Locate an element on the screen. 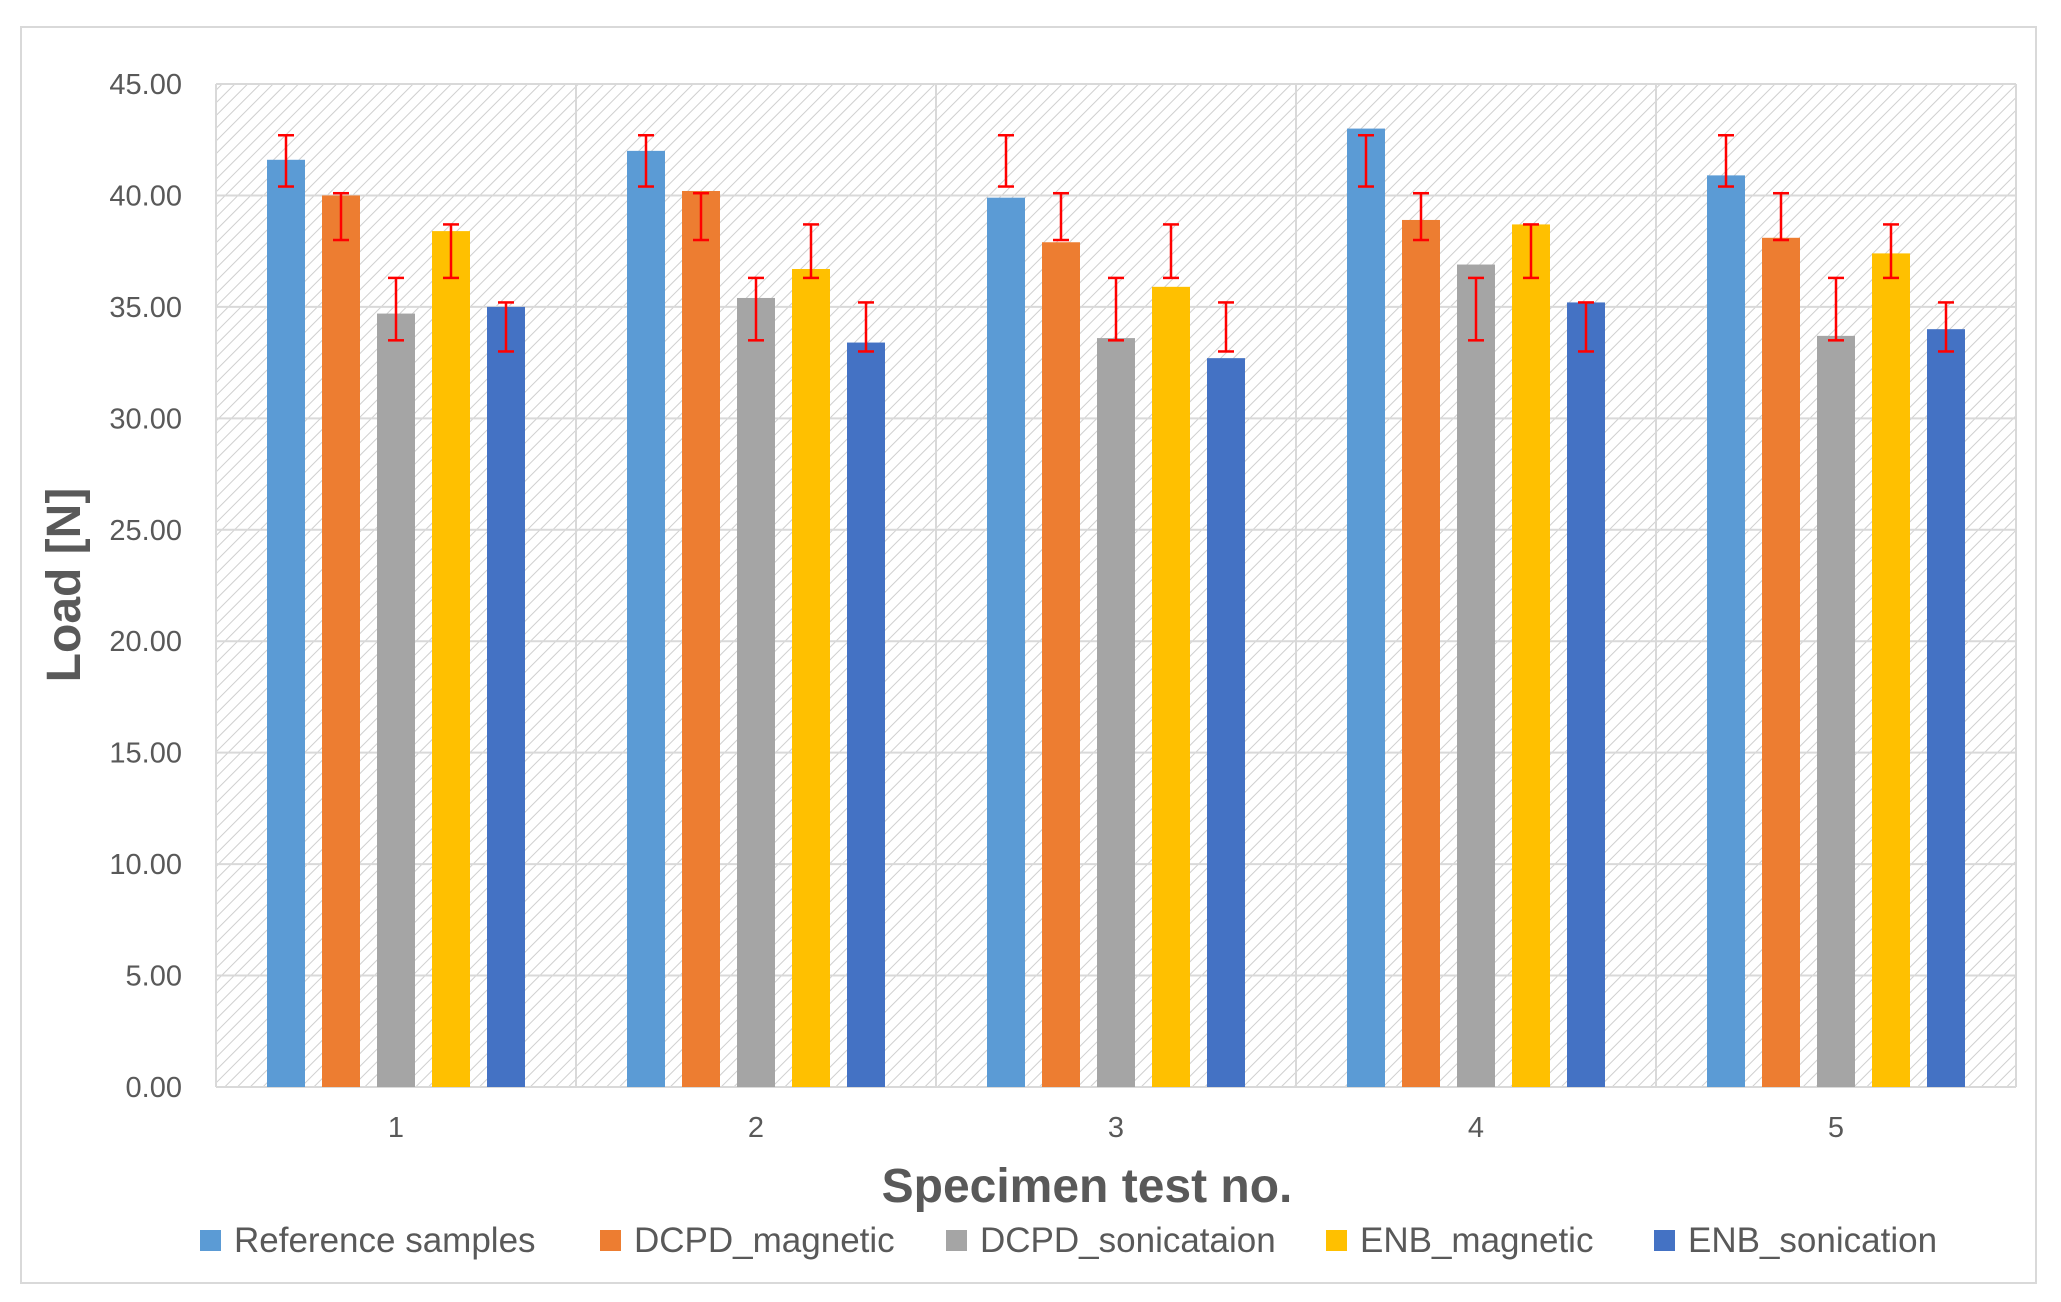  y-tick-label: 45.00 is located at coordinates (145, 85).